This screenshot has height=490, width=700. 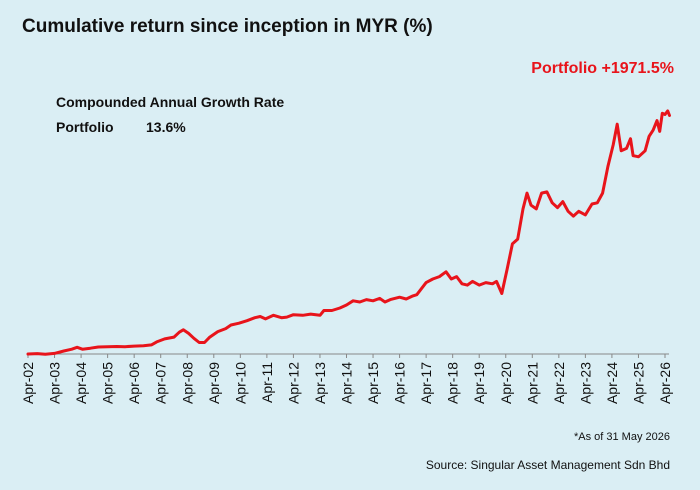 I want to click on x-tick-label: Apr-25, so click(x=638, y=383).